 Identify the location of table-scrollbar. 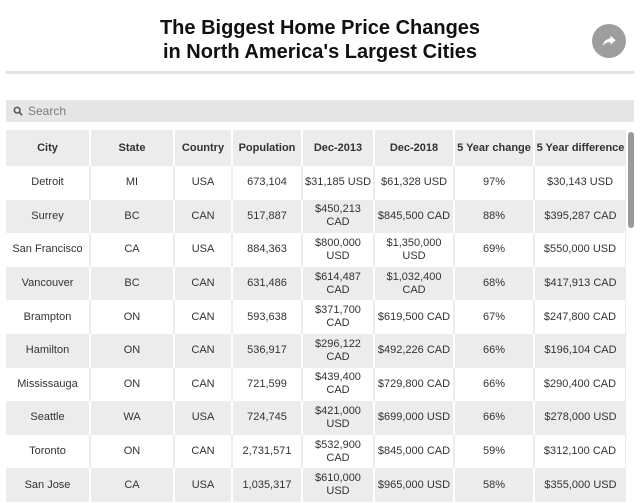
(631, 180).